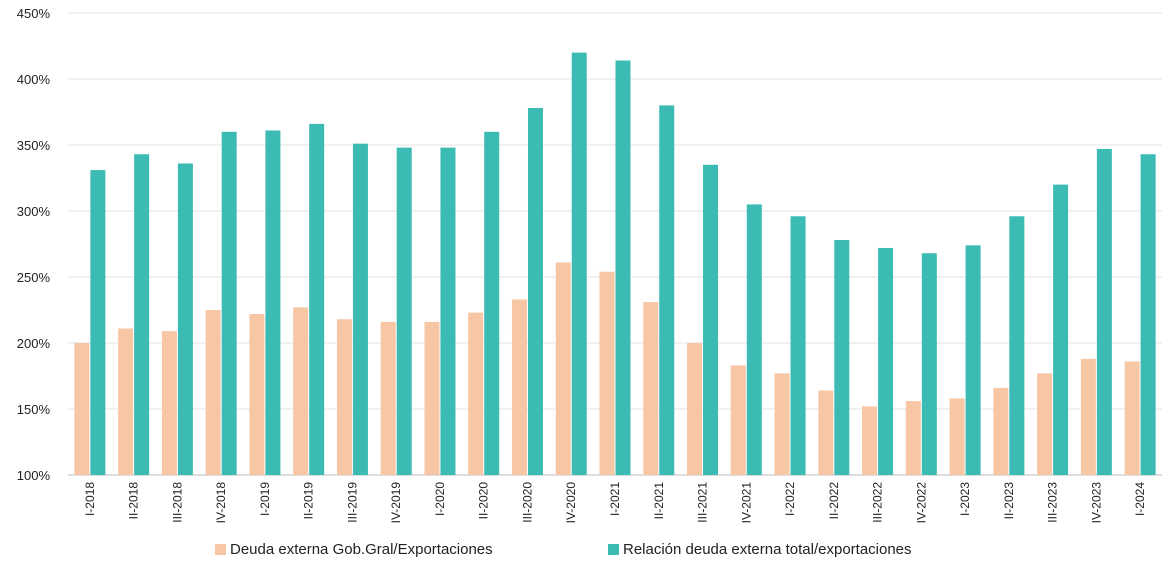 Image resolution: width=1164 pixels, height=565 pixels. Describe the element at coordinates (34, 13) in the screenshot. I see `y-tick-label: 450%` at that location.